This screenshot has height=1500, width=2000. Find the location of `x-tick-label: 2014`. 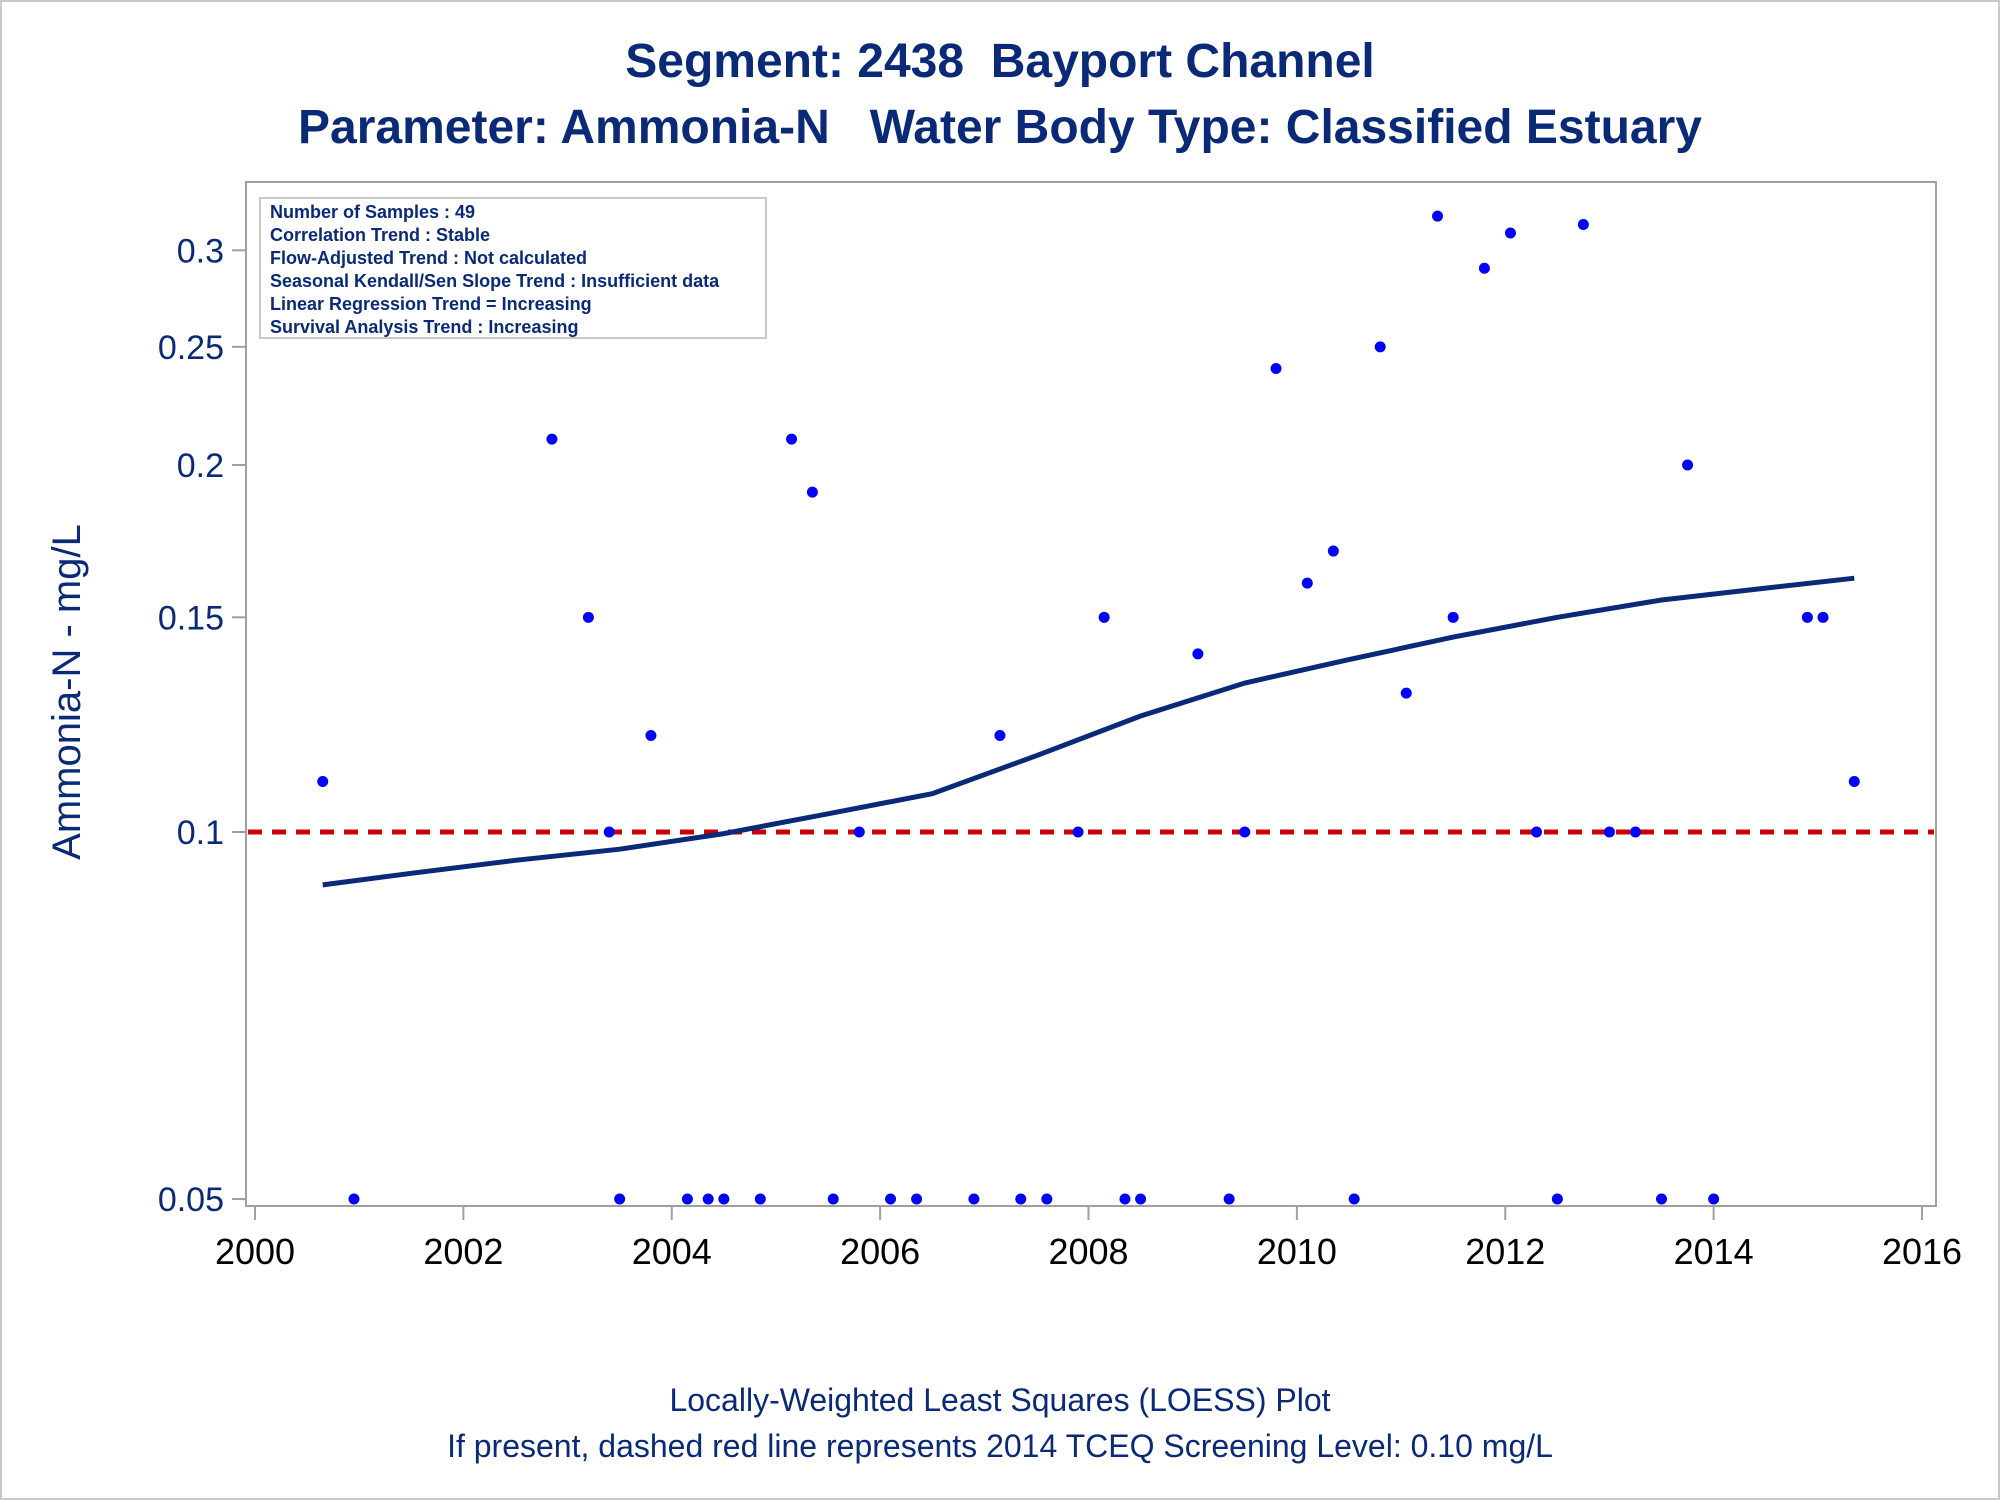

x-tick-label: 2014 is located at coordinates (1714, 1251).